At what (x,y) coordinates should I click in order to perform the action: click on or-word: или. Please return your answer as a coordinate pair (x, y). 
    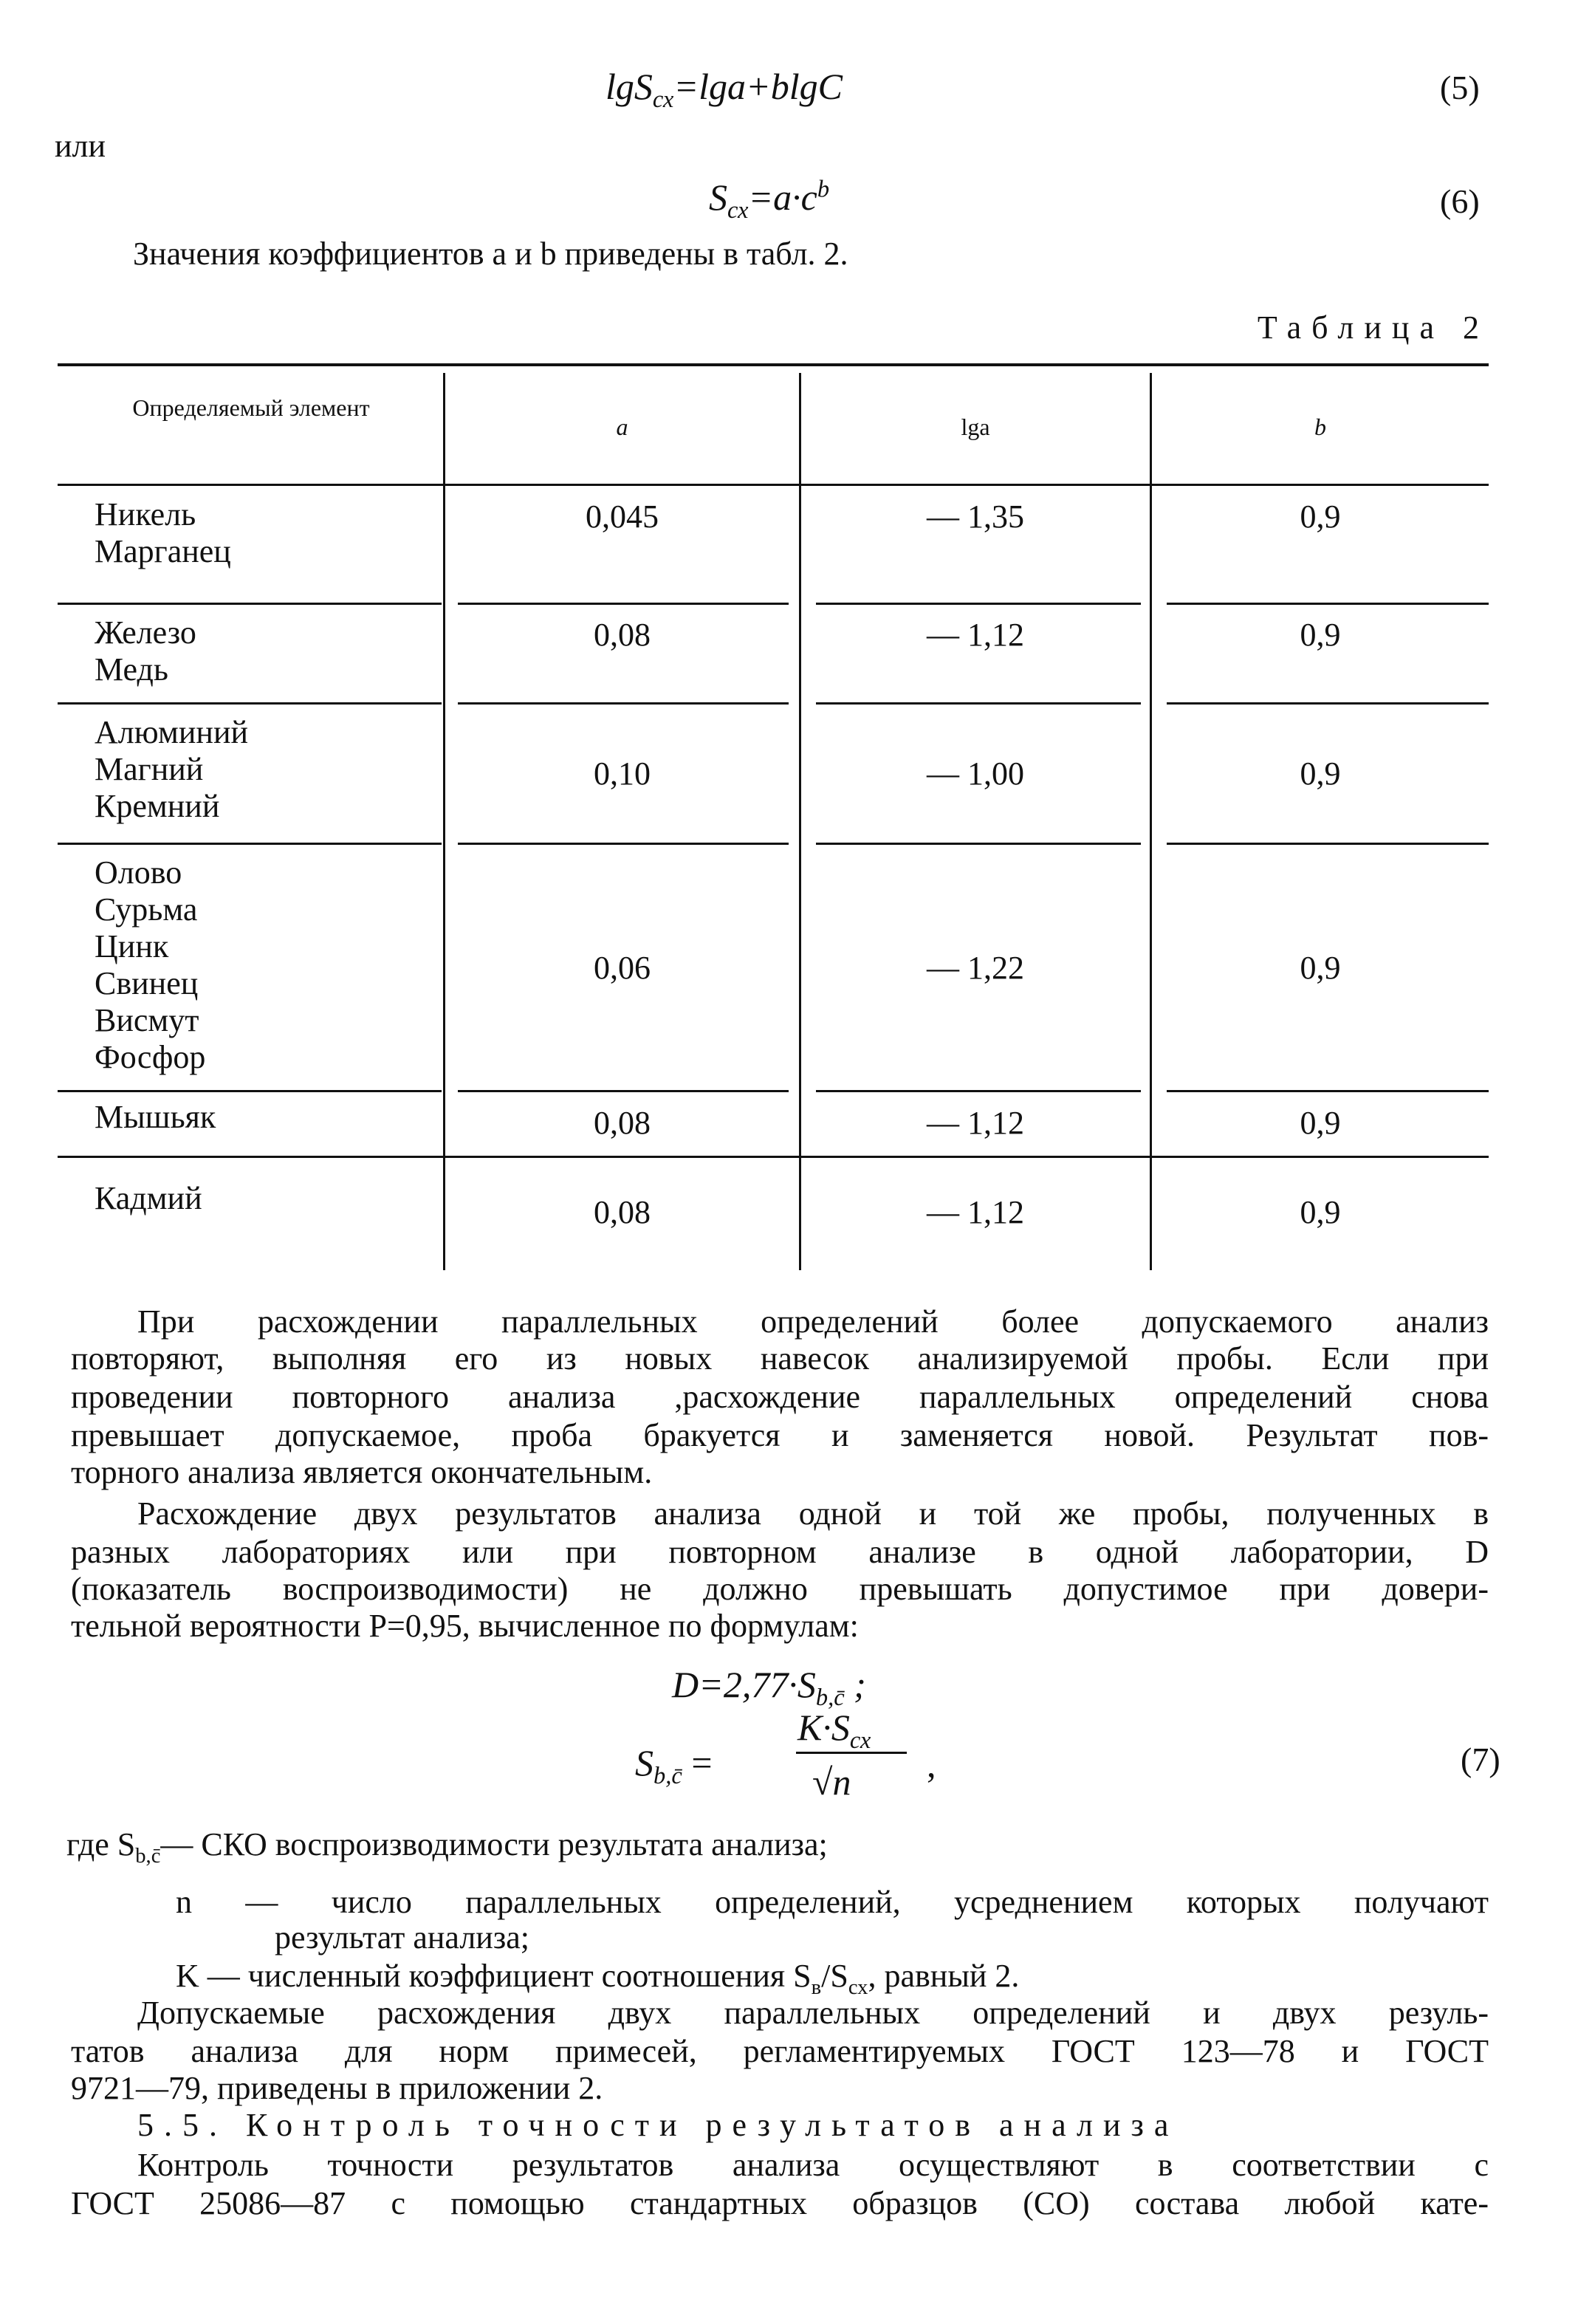
    Looking at the image, I should click on (80, 146).